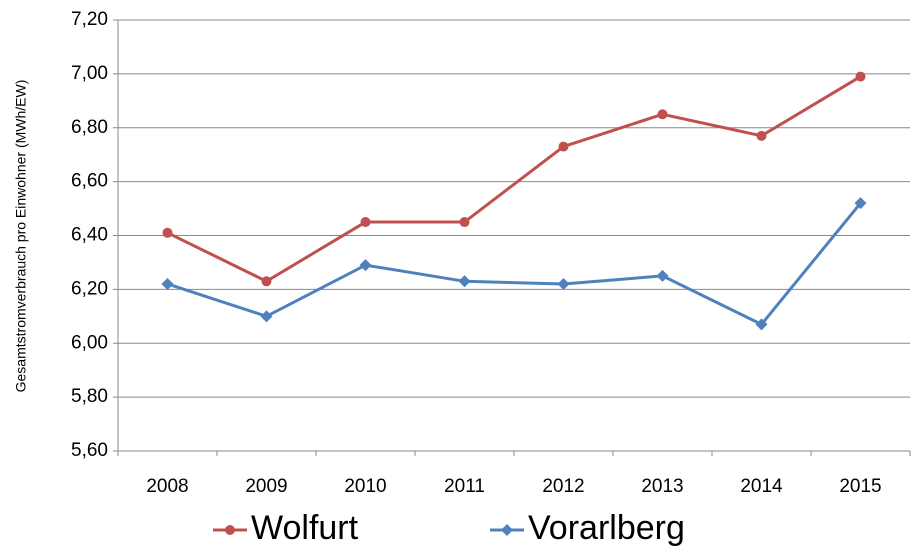 Image resolution: width=914 pixels, height=556 pixels. Describe the element at coordinates (167, 486) in the screenshot. I see `x-tick-label: 2008` at that location.